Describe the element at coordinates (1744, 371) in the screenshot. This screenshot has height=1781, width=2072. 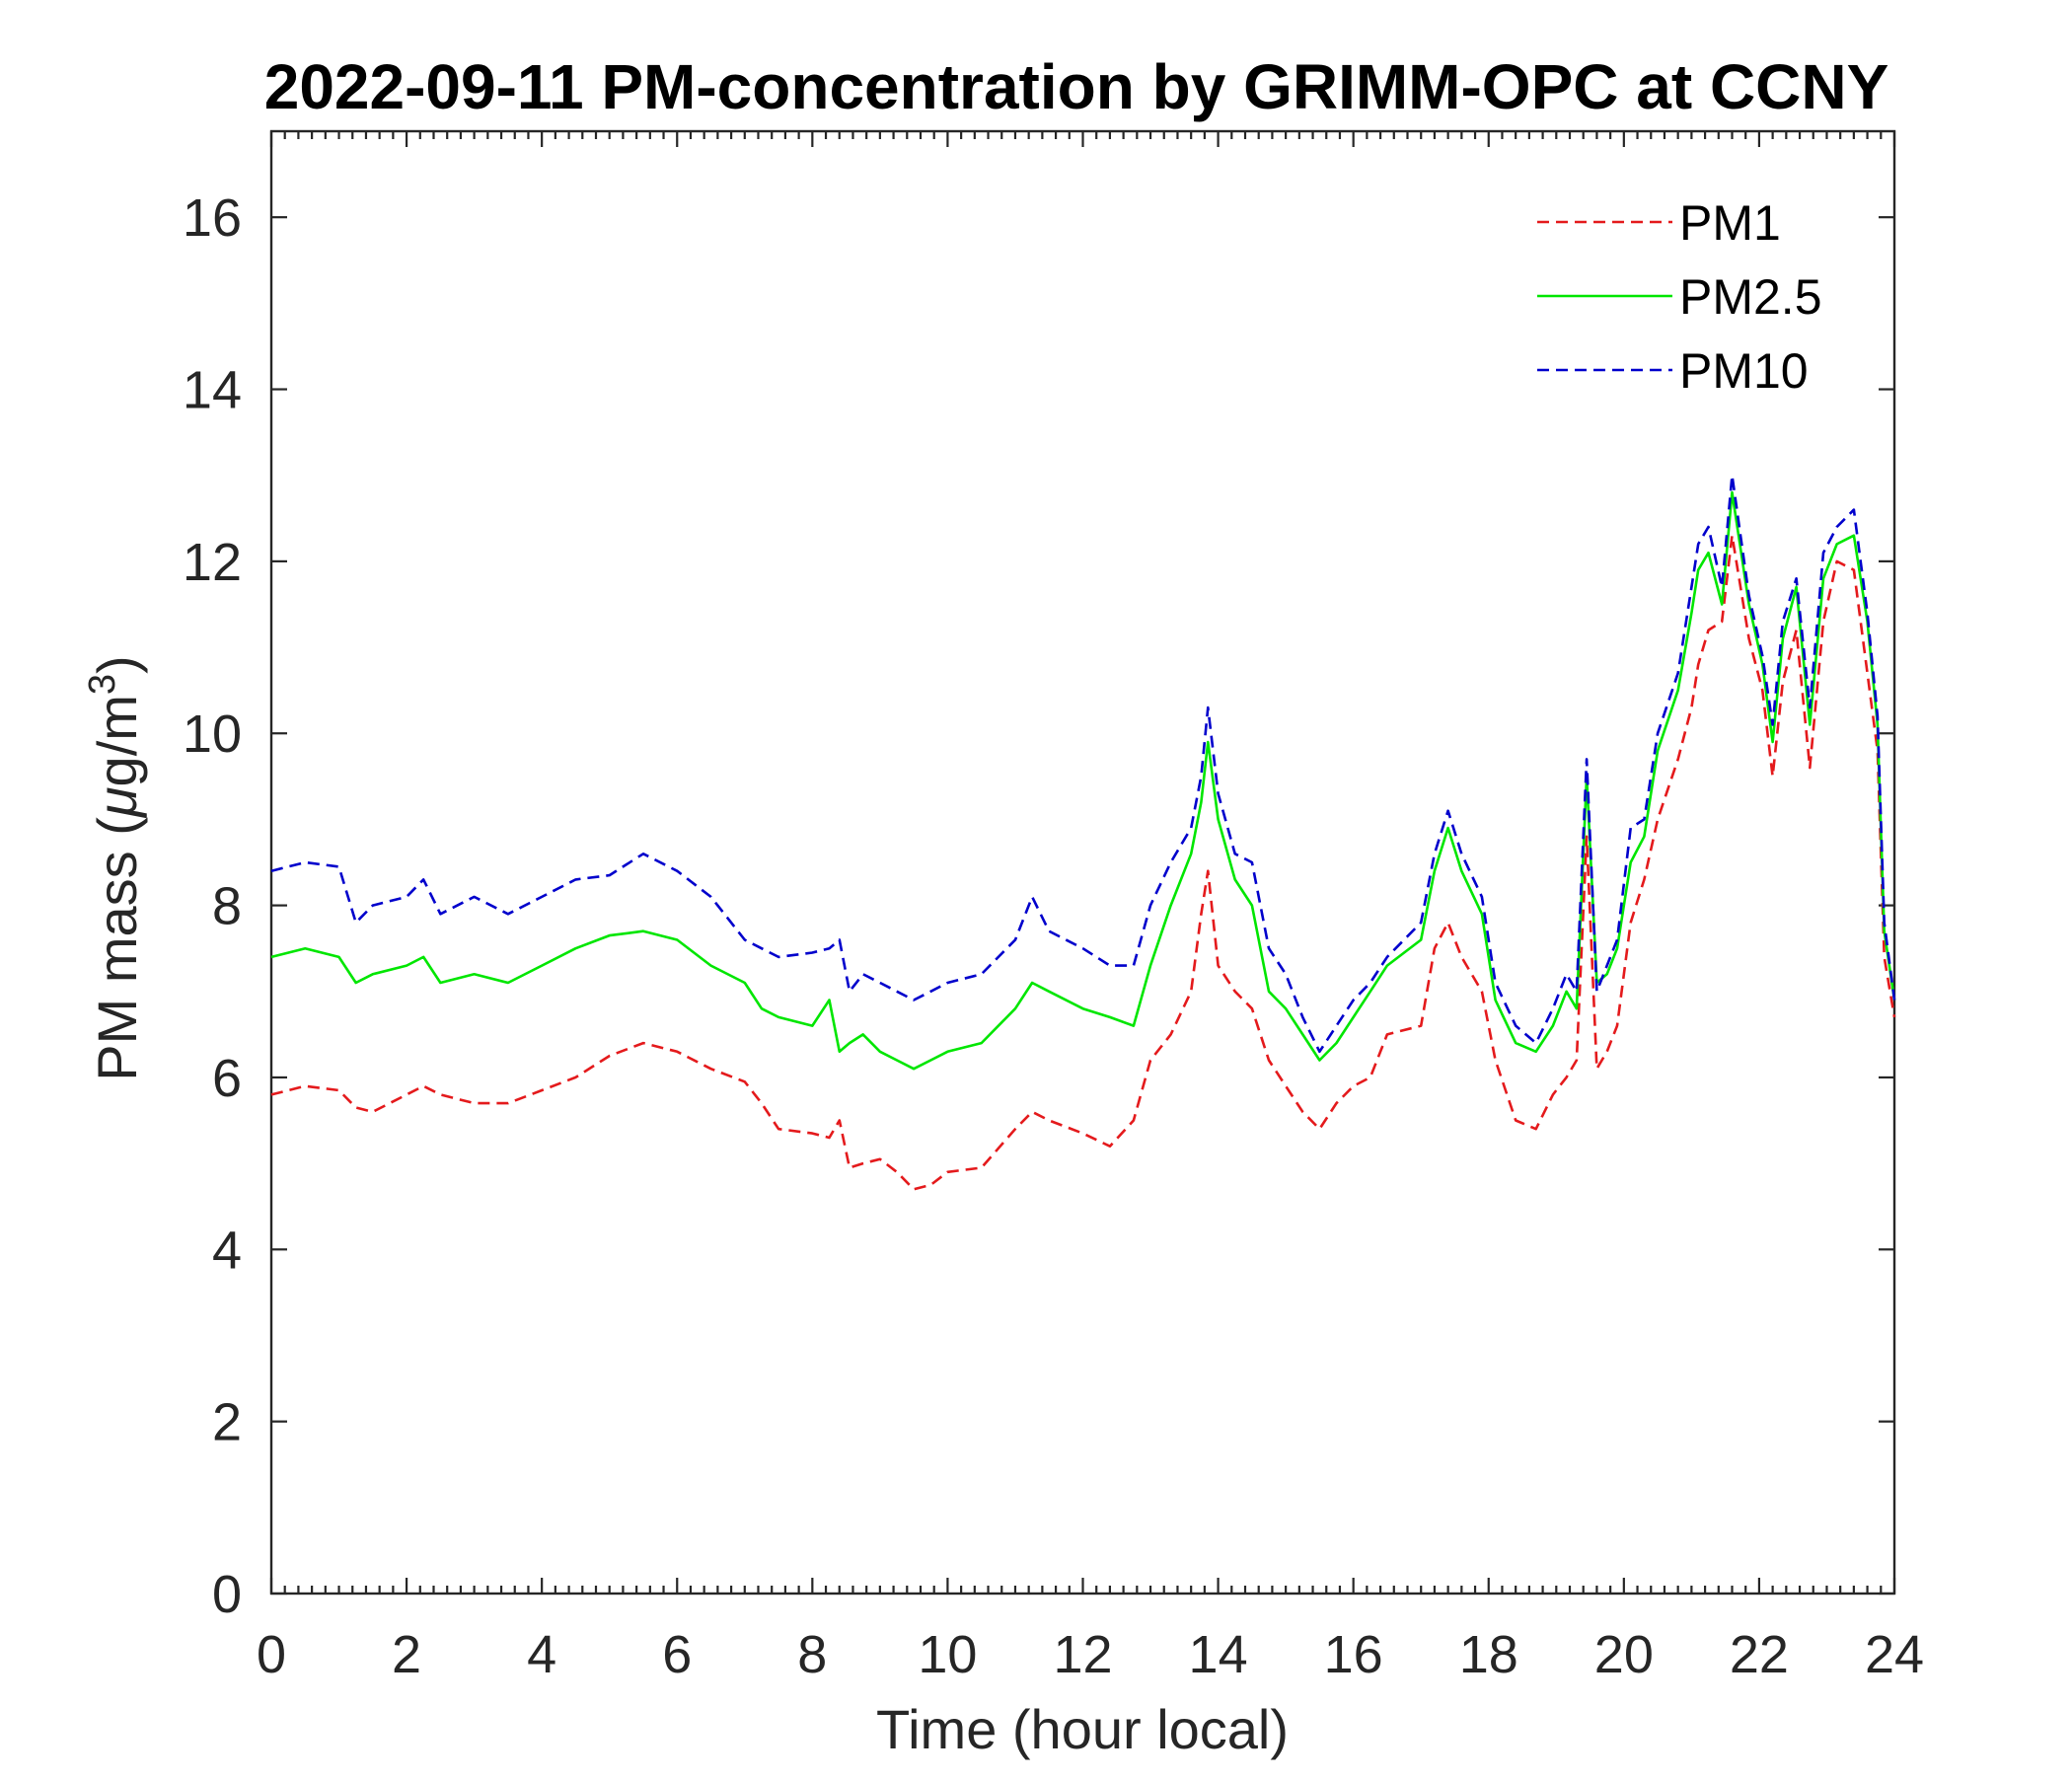
I see `legend-label-pm10: PM10` at that location.